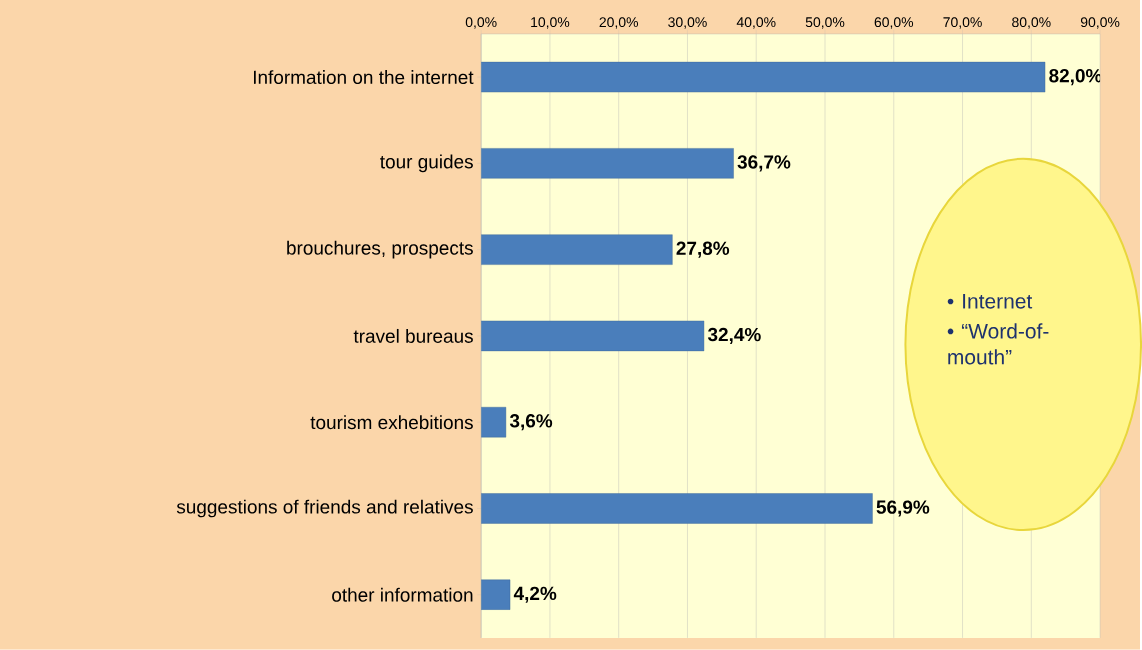 The image size is (1142, 650). Describe the element at coordinates (687, 23) in the screenshot. I see `x-tick-label: 30,0%` at that location.